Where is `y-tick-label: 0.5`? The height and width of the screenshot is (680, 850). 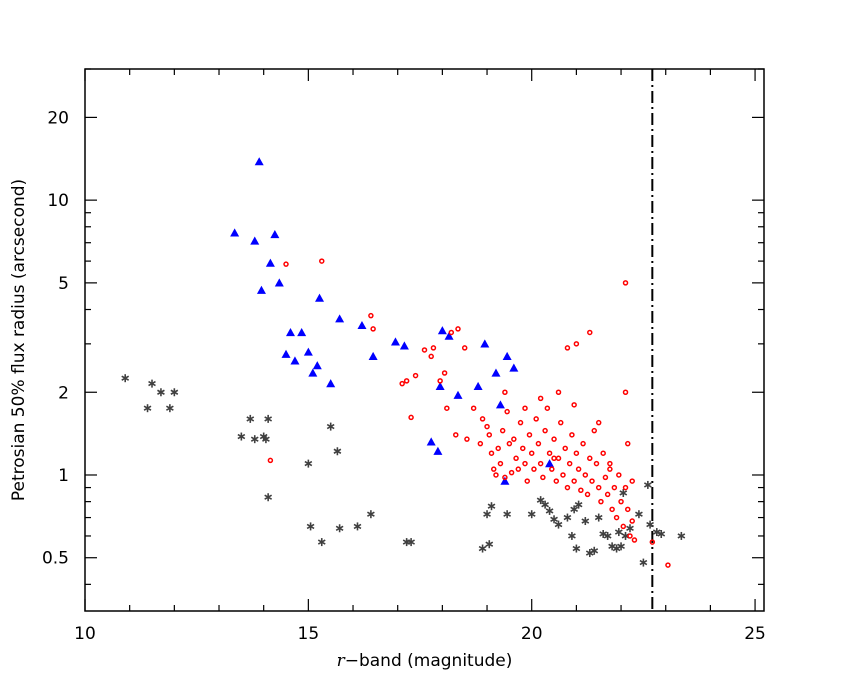 y-tick-label: 0.5 is located at coordinates (55, 559).